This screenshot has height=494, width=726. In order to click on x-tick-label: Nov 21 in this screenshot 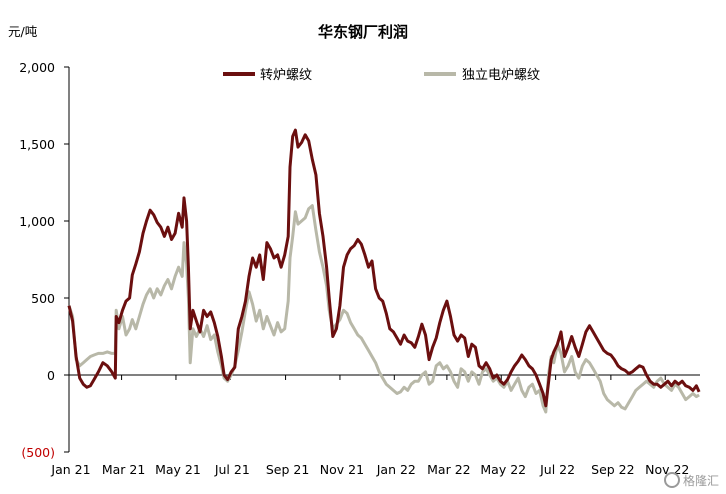, I will do `click(342, 469)`.